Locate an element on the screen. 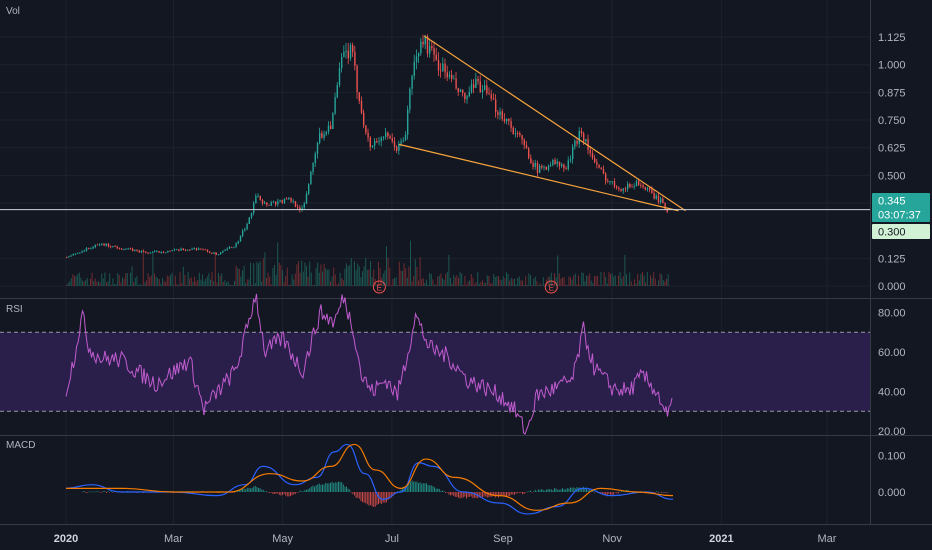 This screenshot has height=550, width=932. trendline-upper is located at coordinates (554, 123).